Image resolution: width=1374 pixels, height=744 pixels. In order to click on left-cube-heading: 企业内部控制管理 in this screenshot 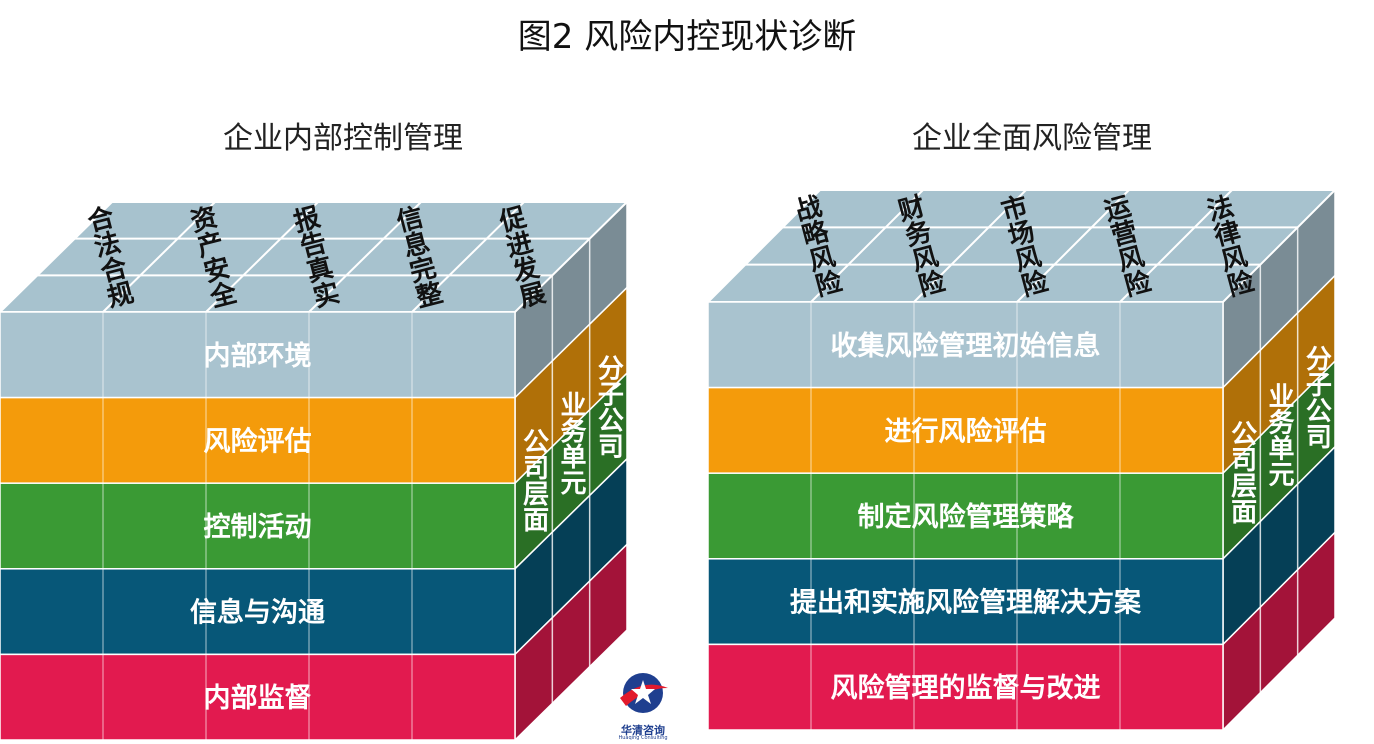, I will do `click(343, 138)`.